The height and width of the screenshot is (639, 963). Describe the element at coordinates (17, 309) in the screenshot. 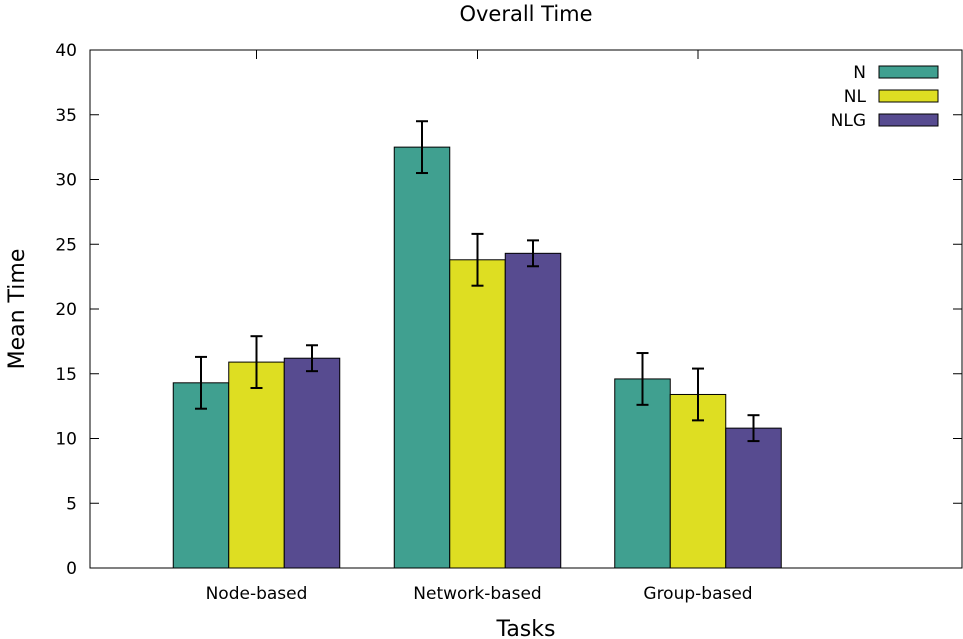

I see `y-axis-title: Mean Time` at that location.